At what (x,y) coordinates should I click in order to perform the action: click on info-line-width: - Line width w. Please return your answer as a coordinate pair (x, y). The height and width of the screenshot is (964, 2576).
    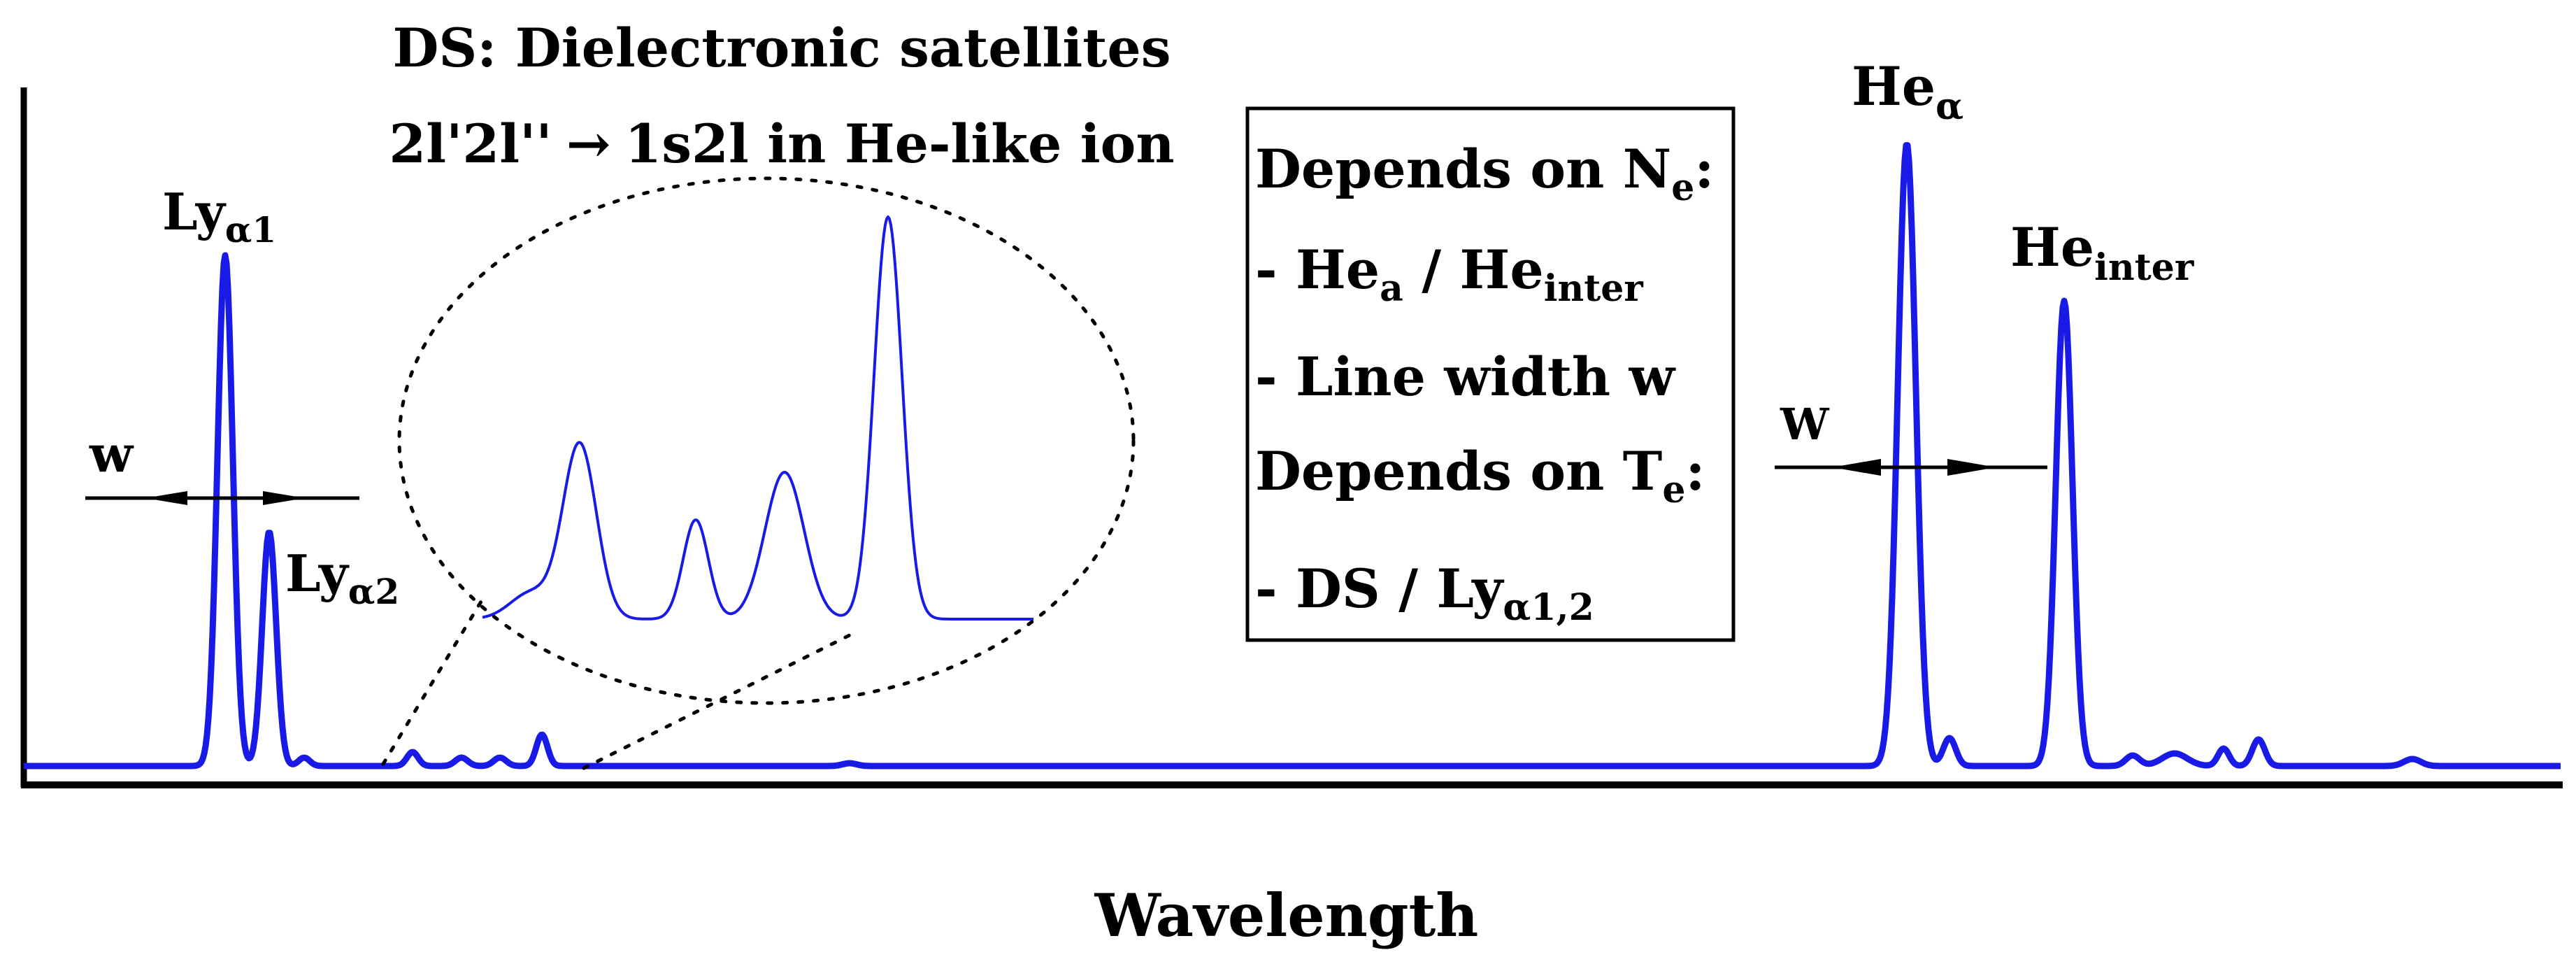
    Looking at the image, I should click on (1465, 377).